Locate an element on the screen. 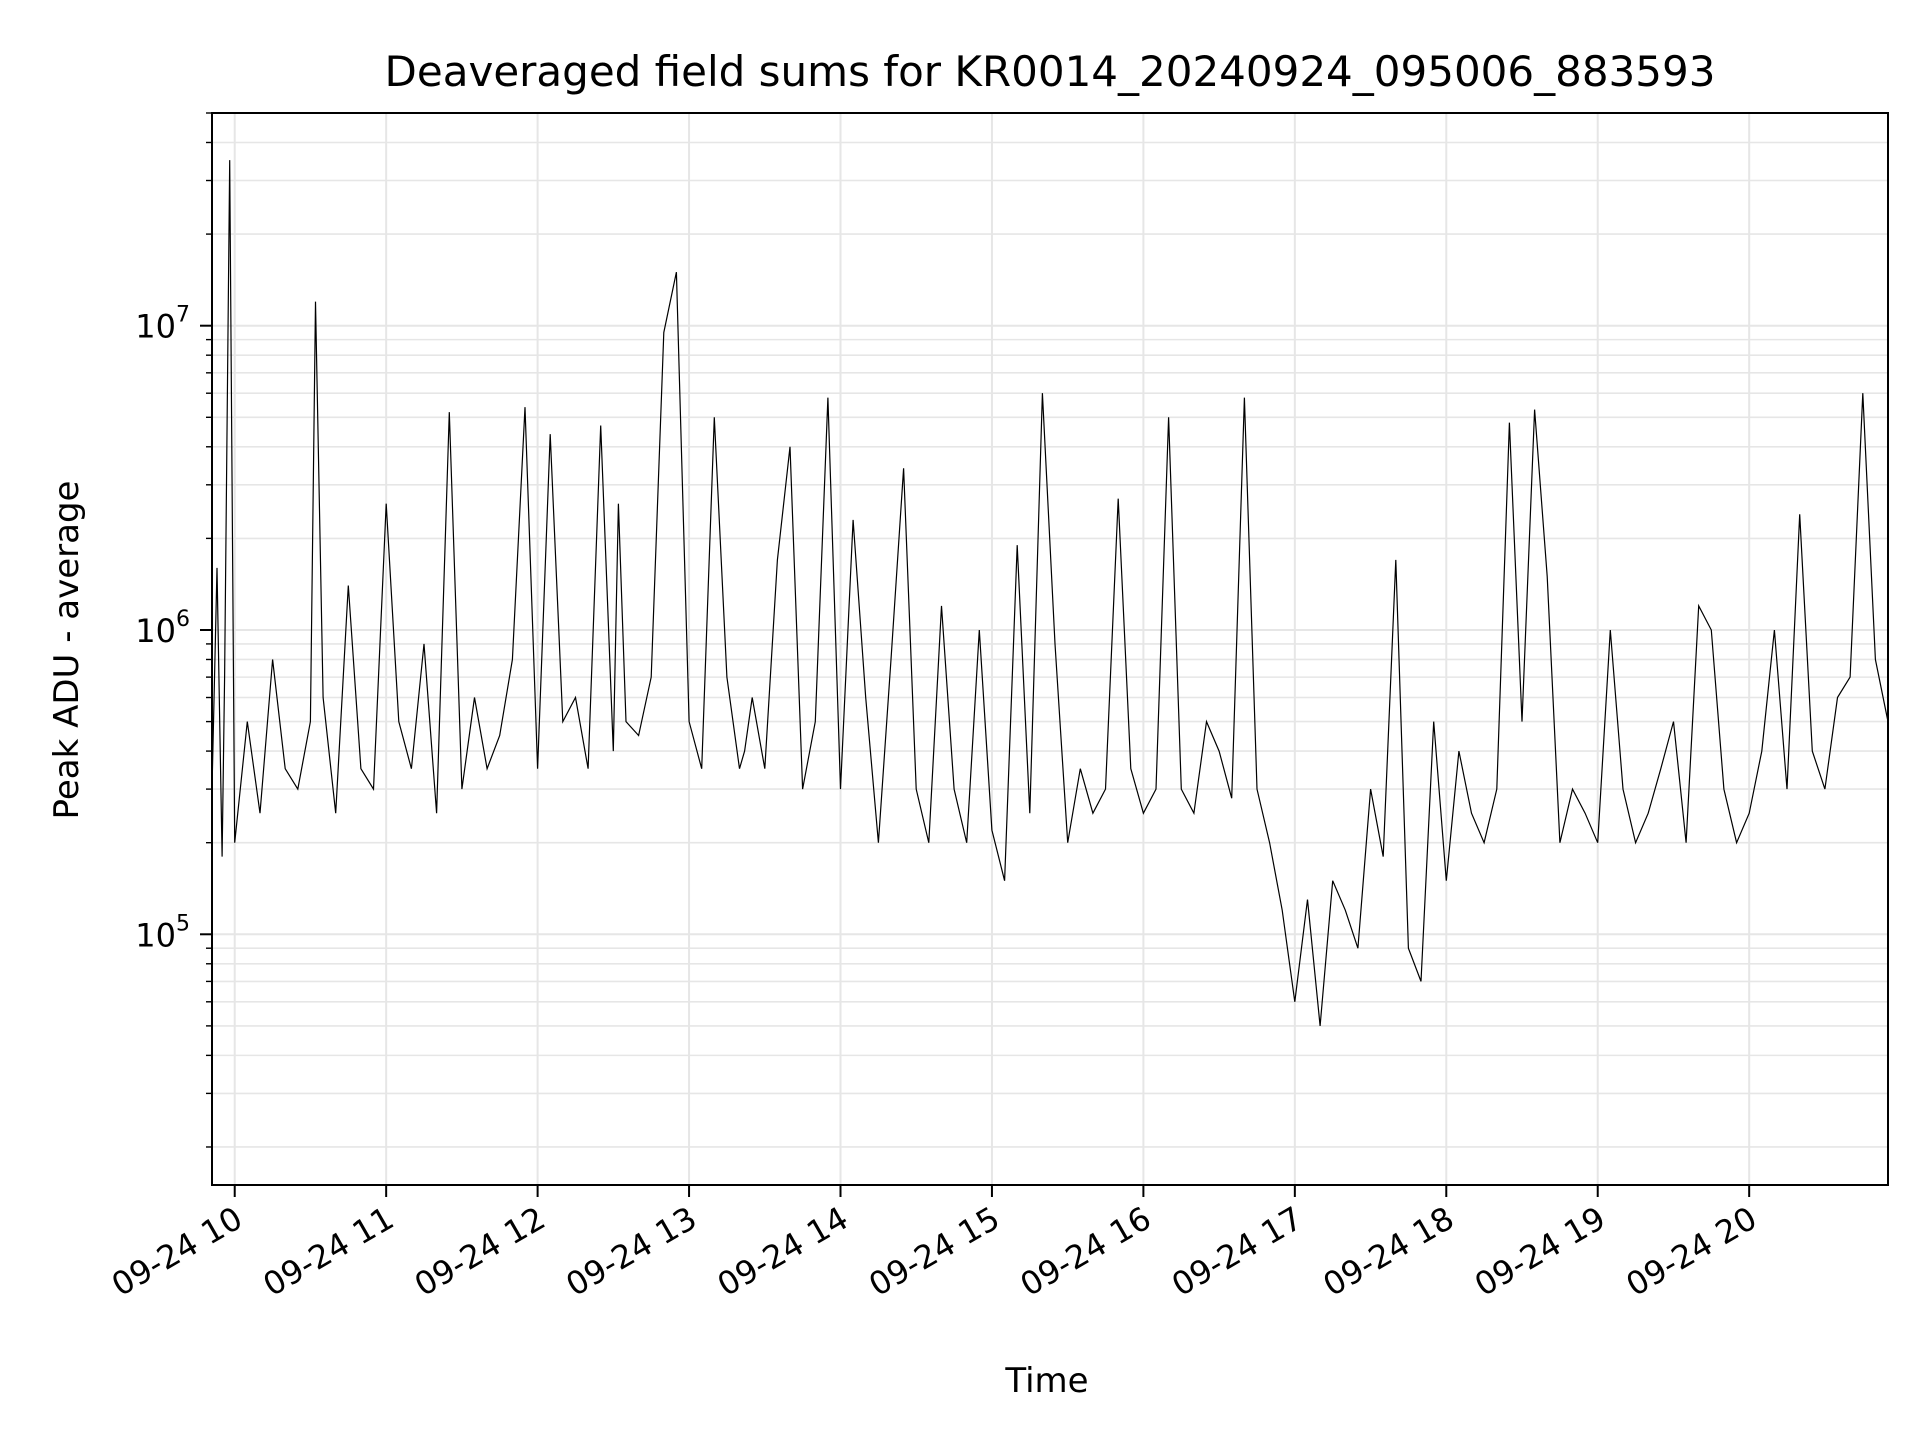  x-axis-label: Time is located at coordinates (1046, 1381).